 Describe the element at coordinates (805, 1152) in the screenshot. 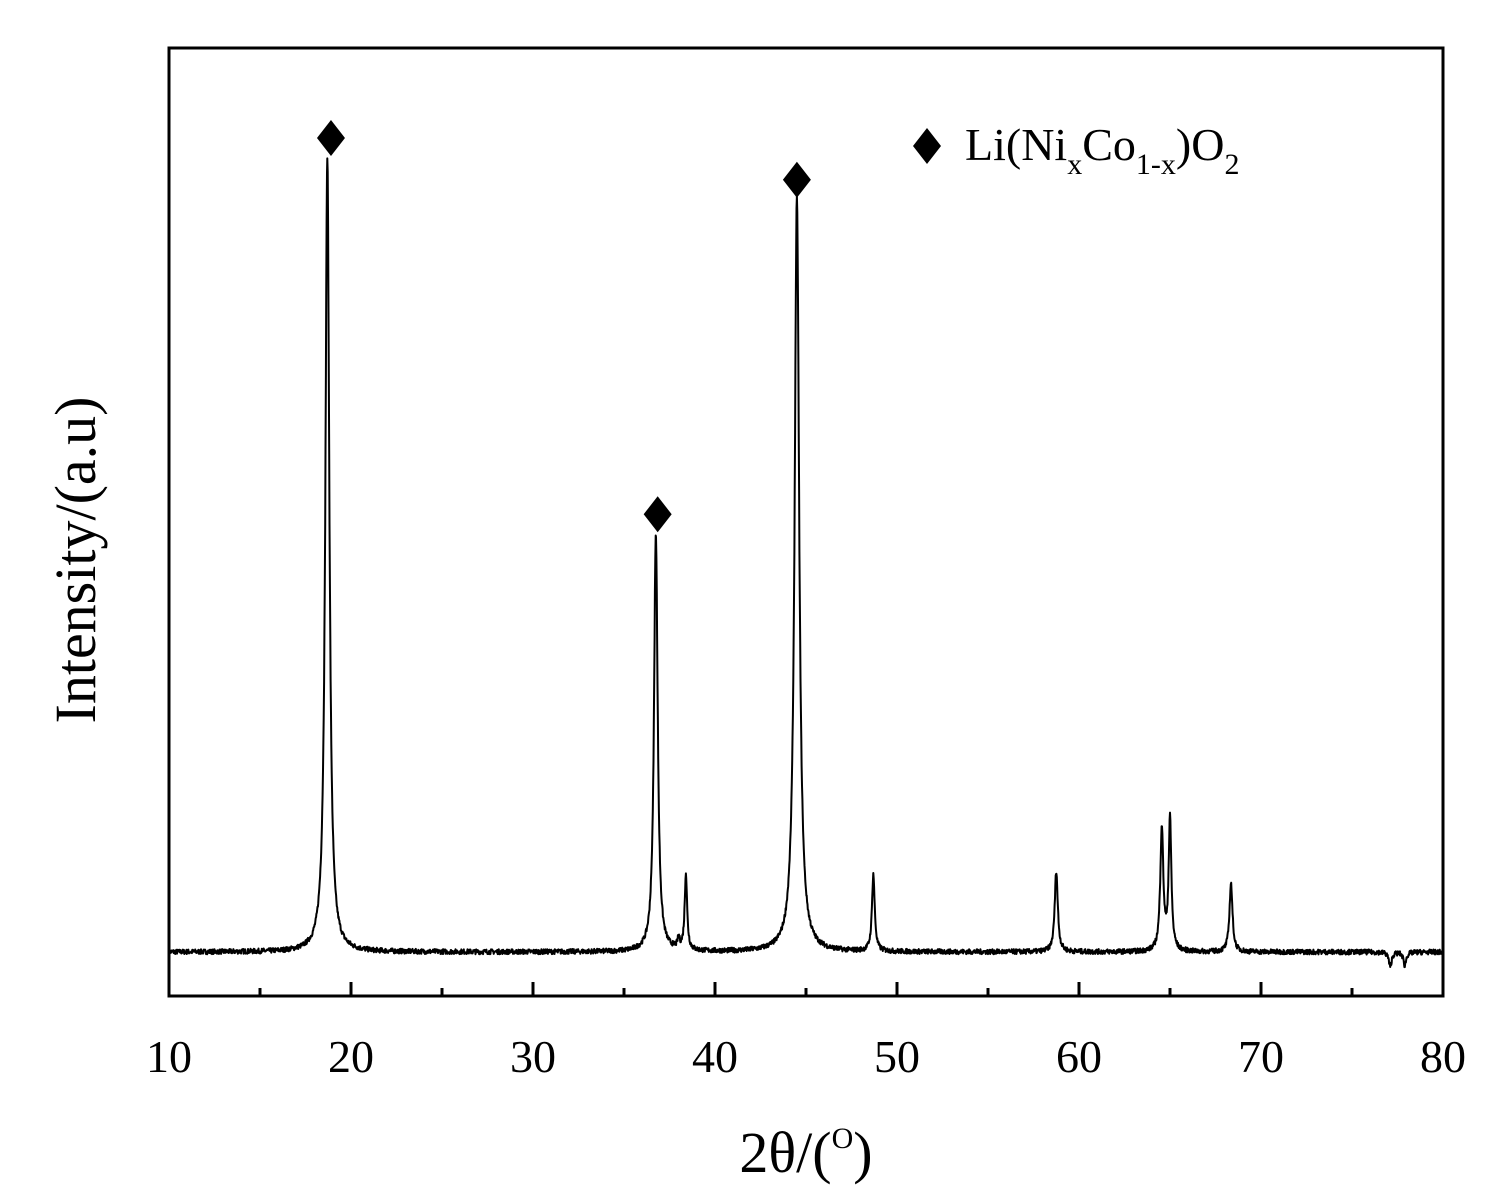

I see `x-axis-title: 2θ/(O)` at that location.